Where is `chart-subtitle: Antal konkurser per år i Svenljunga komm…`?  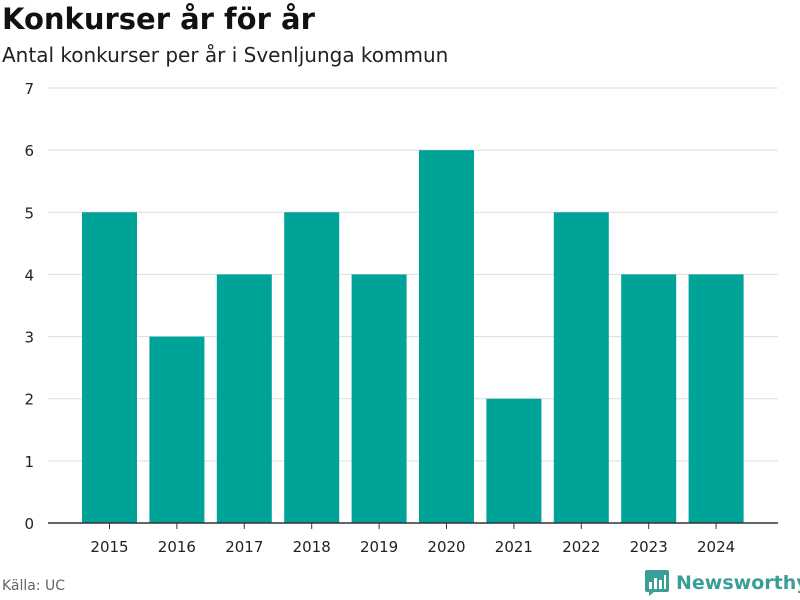
chart-subtitle: Antal konkurser per år i Svenljunga komm… is located at coordinates (225, 55).